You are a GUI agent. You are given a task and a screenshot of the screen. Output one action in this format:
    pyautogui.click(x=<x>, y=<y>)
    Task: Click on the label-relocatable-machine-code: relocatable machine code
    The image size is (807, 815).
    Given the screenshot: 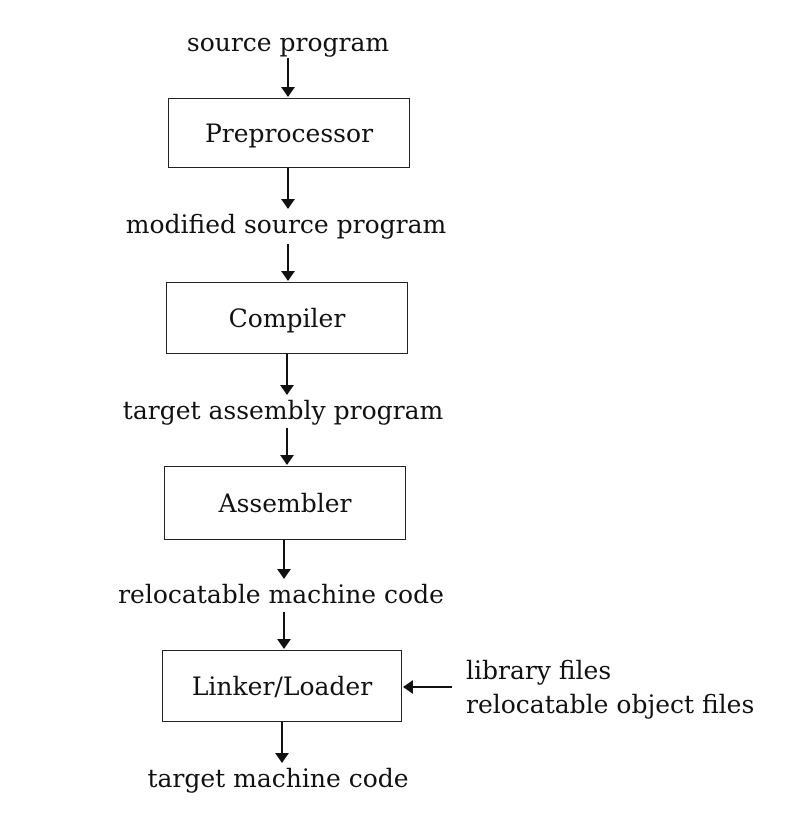 What is the action you would take?
    pyautogui.click(x=281, y=595)
    